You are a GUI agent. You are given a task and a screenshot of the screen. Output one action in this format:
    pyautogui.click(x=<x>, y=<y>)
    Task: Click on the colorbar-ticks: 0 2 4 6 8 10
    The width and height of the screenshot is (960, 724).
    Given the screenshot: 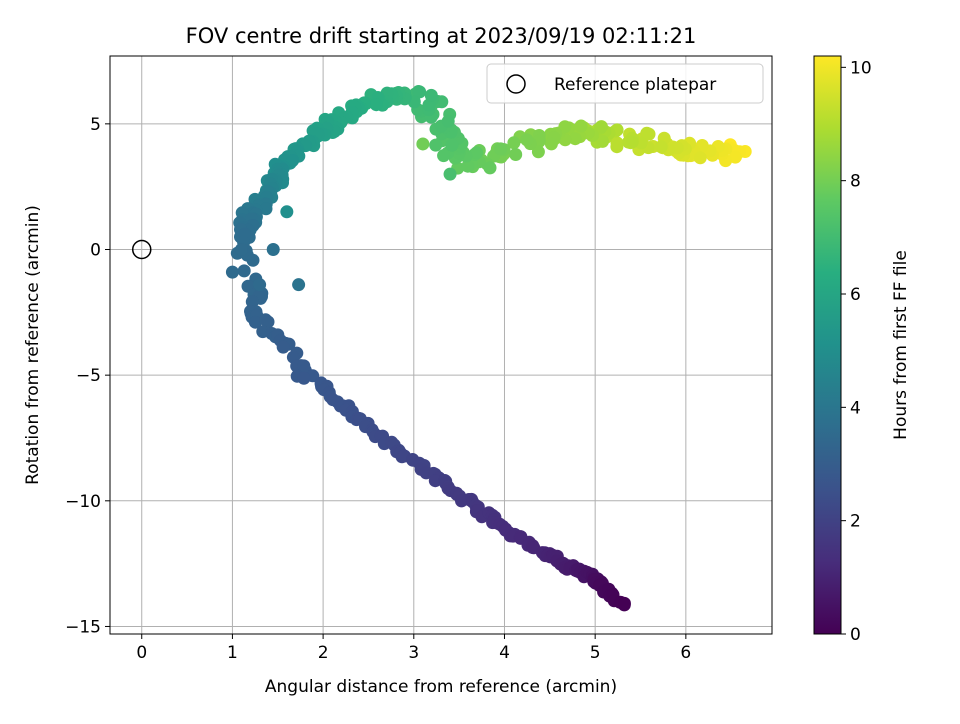 What is the action you would take?
    pyautogui.click(x=856, y=351)
    